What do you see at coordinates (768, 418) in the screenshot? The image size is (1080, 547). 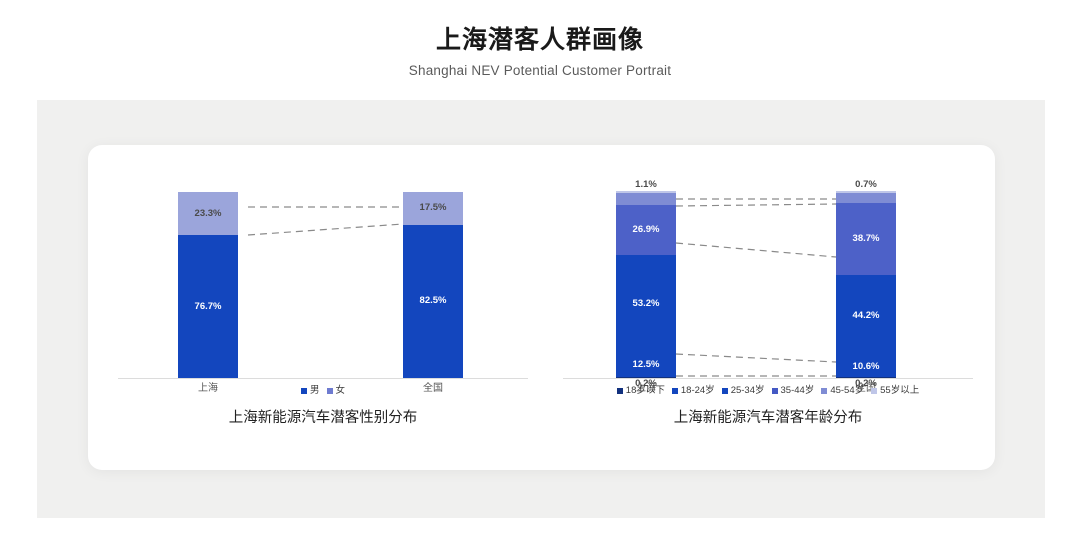 I see `chart-age-caption: 上海新能源汽车潜客年龄分布` at bounding box center [768, 418].